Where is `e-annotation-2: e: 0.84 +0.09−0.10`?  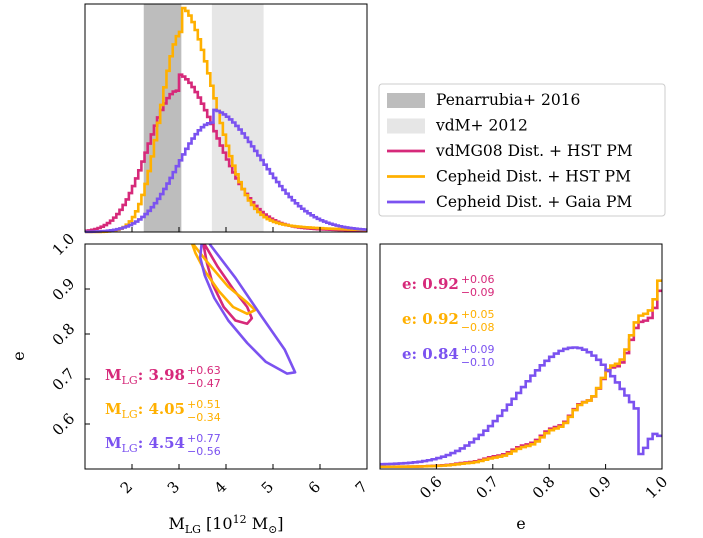
e-annotation-2: e: 0.84 +0.09−0.10 is located at coordinates (448, 356).